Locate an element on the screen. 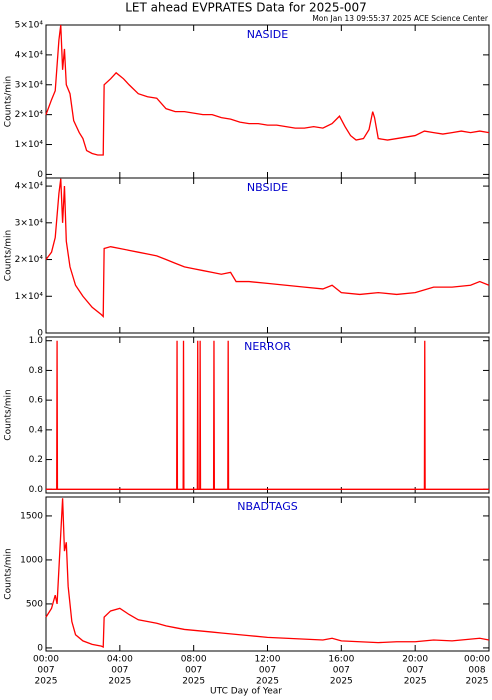  x-tick-label: 16:00 is located at coordinates (341, 660).